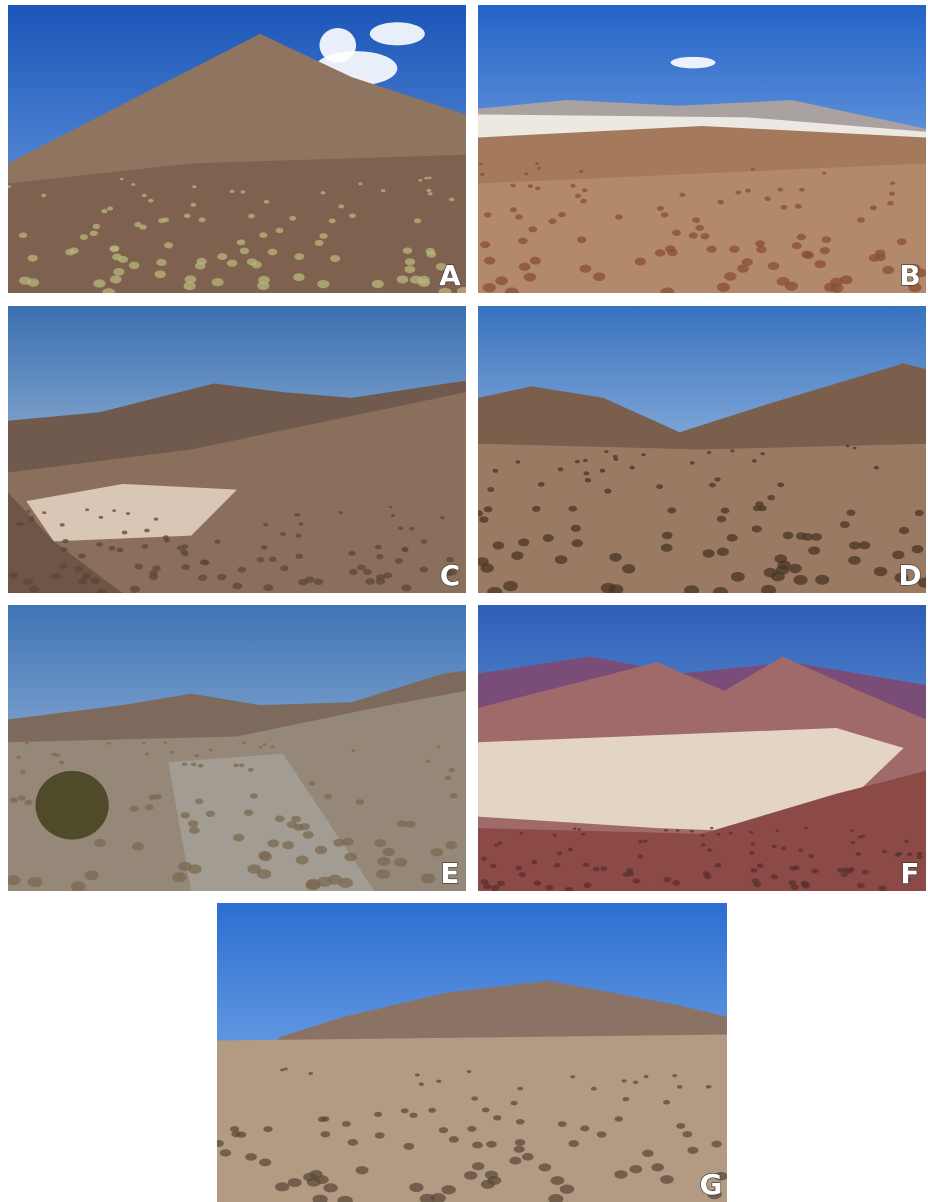 The height and width of the screenshot is (1202, 928). I want to click on panel-label: C, so click(450, 575).